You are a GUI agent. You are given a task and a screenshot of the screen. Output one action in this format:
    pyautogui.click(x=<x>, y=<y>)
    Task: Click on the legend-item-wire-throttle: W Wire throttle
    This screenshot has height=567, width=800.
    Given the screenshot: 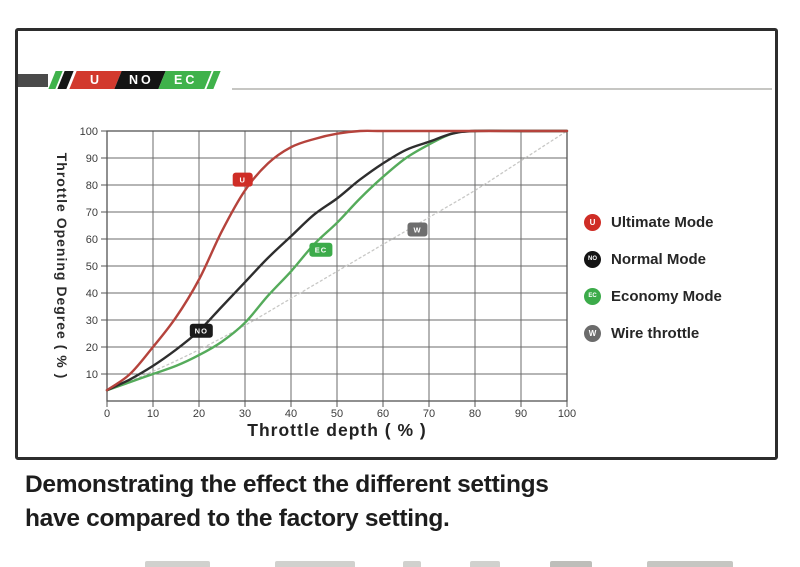 What is the action you would take?
    pyautogui.click(x=653, y=333)
    